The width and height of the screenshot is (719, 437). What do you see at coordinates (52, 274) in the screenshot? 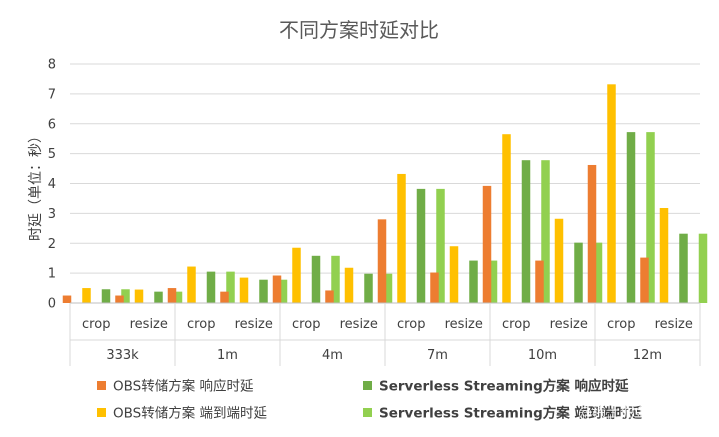
I see `y-tick-label: 1` at bounding box center [52, 274].